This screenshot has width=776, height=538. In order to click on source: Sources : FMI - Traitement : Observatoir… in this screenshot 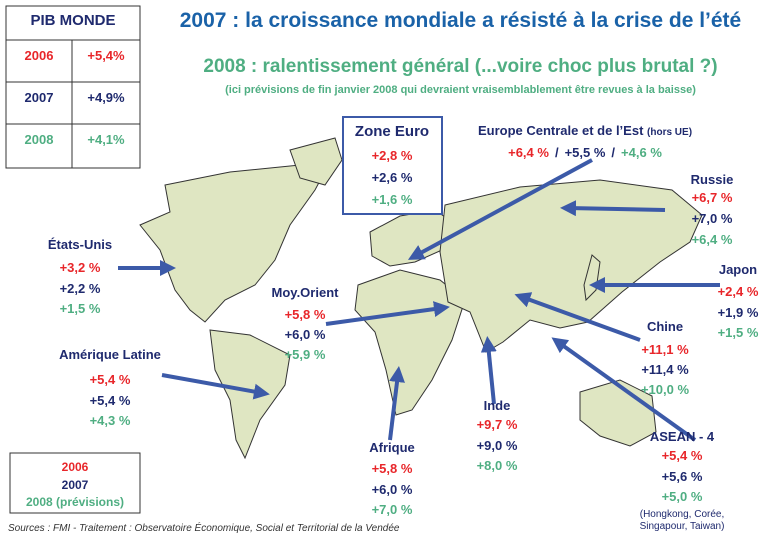, I will do `click(204, 528)`.